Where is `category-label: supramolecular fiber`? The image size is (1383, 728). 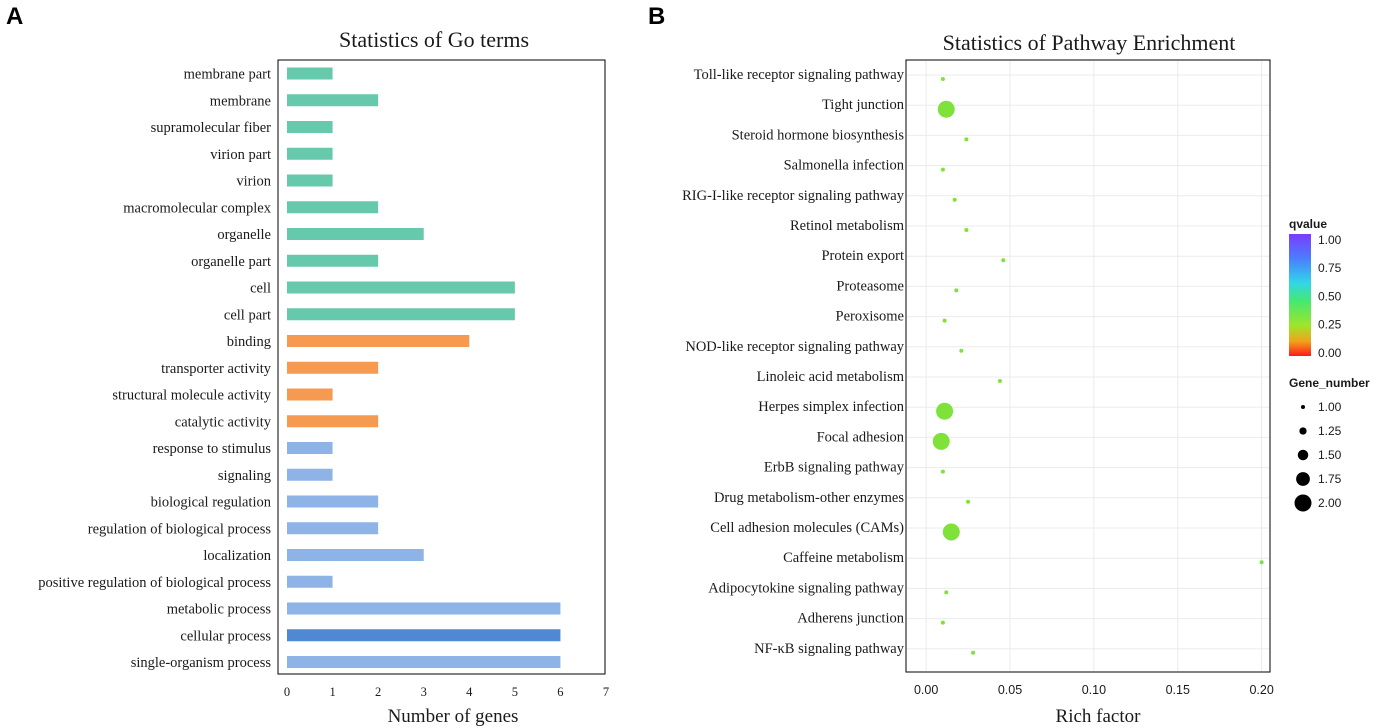
category-label: supramolecular fiber is located at coordinates (211, 128).